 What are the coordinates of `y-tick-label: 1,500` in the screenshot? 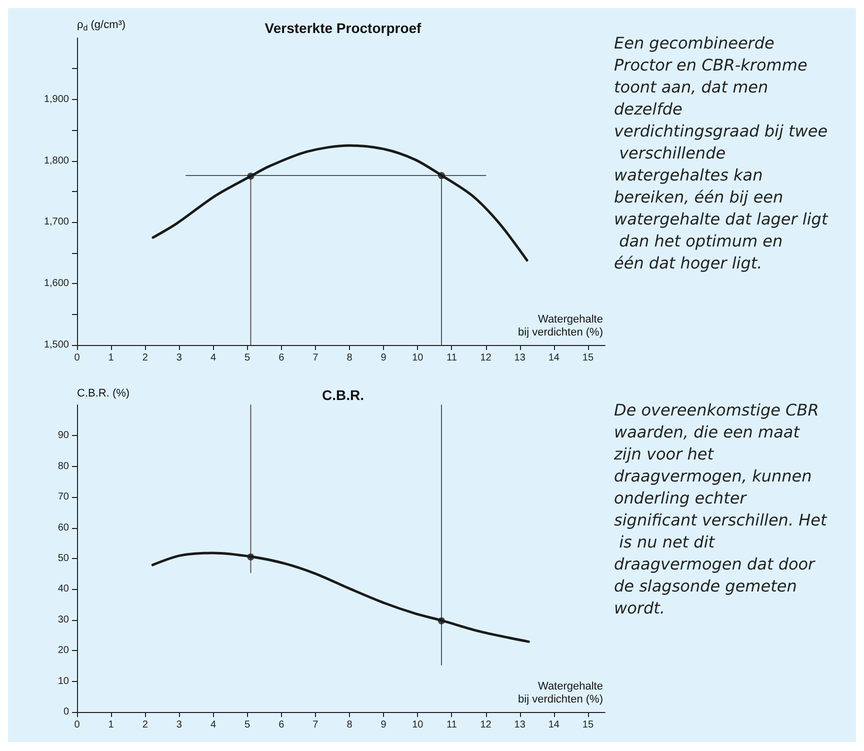 It's located at (57, 345).